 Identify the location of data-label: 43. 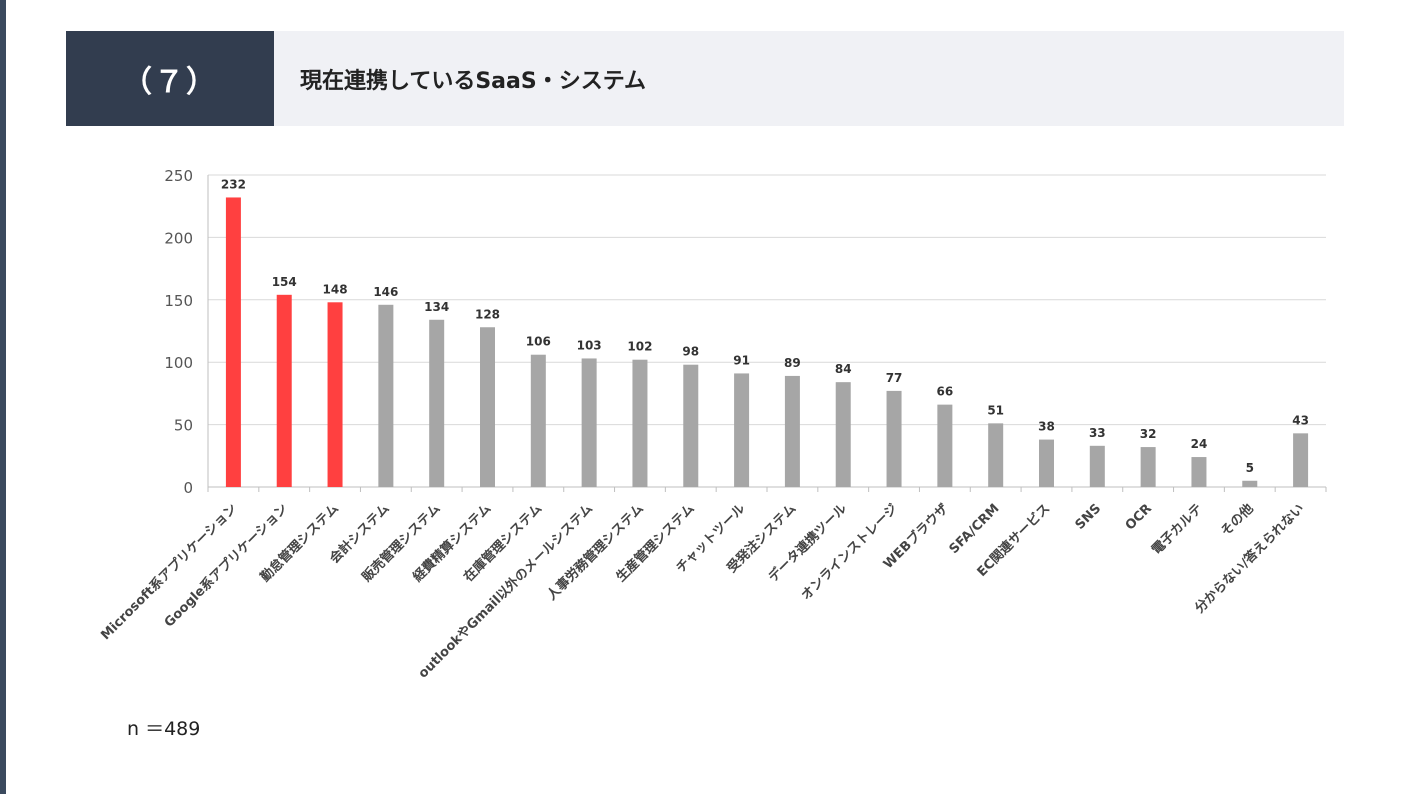
(1300, 420).